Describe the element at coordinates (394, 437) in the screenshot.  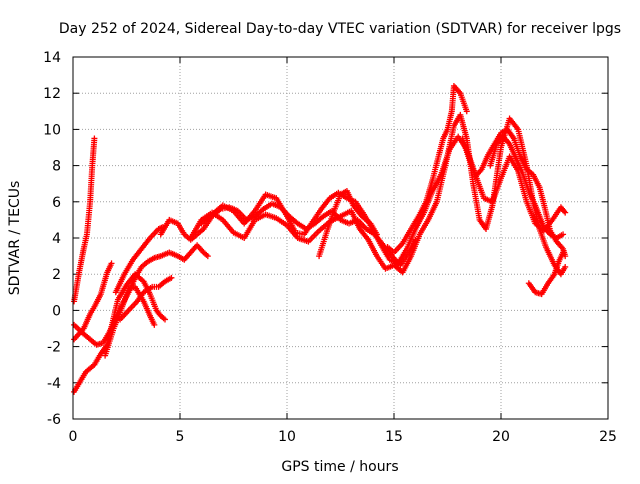
I see `x-tick-label: 15` at that location.